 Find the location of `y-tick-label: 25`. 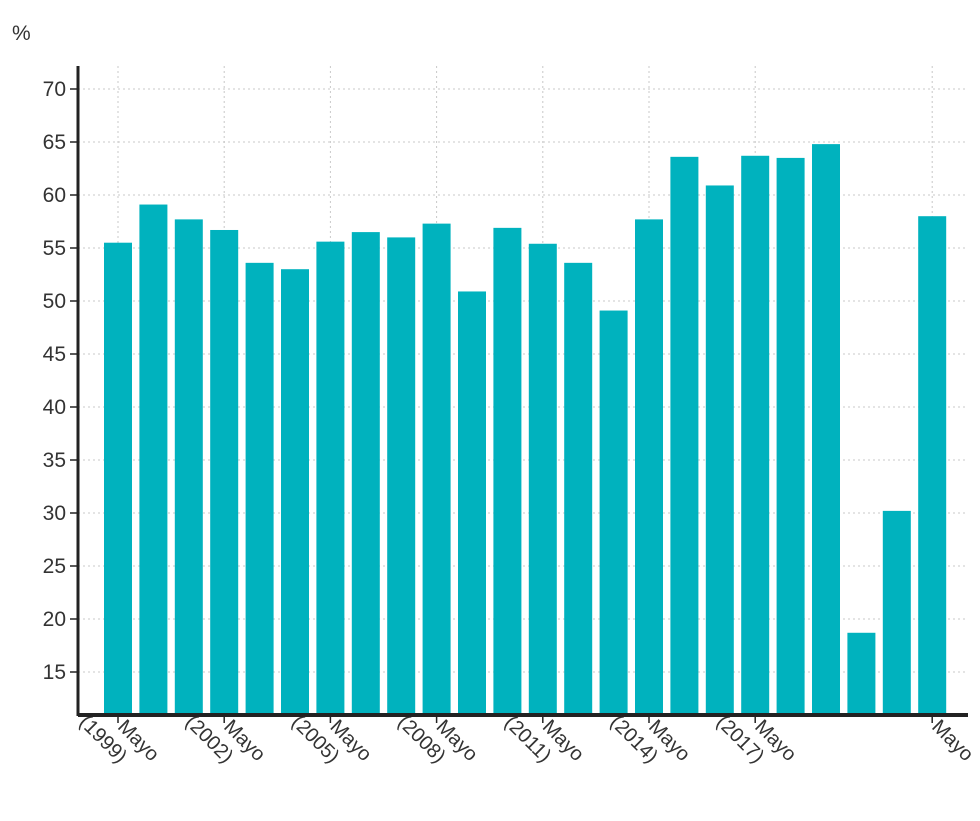

y-tick-label: 25 is located at coordinates (54, 566).